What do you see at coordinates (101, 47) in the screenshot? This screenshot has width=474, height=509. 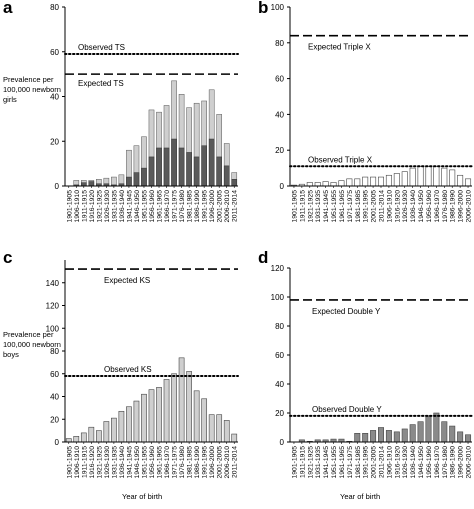 I see `panel-a-ref-label-0: Observed TS` at bounding box center [101, 47].